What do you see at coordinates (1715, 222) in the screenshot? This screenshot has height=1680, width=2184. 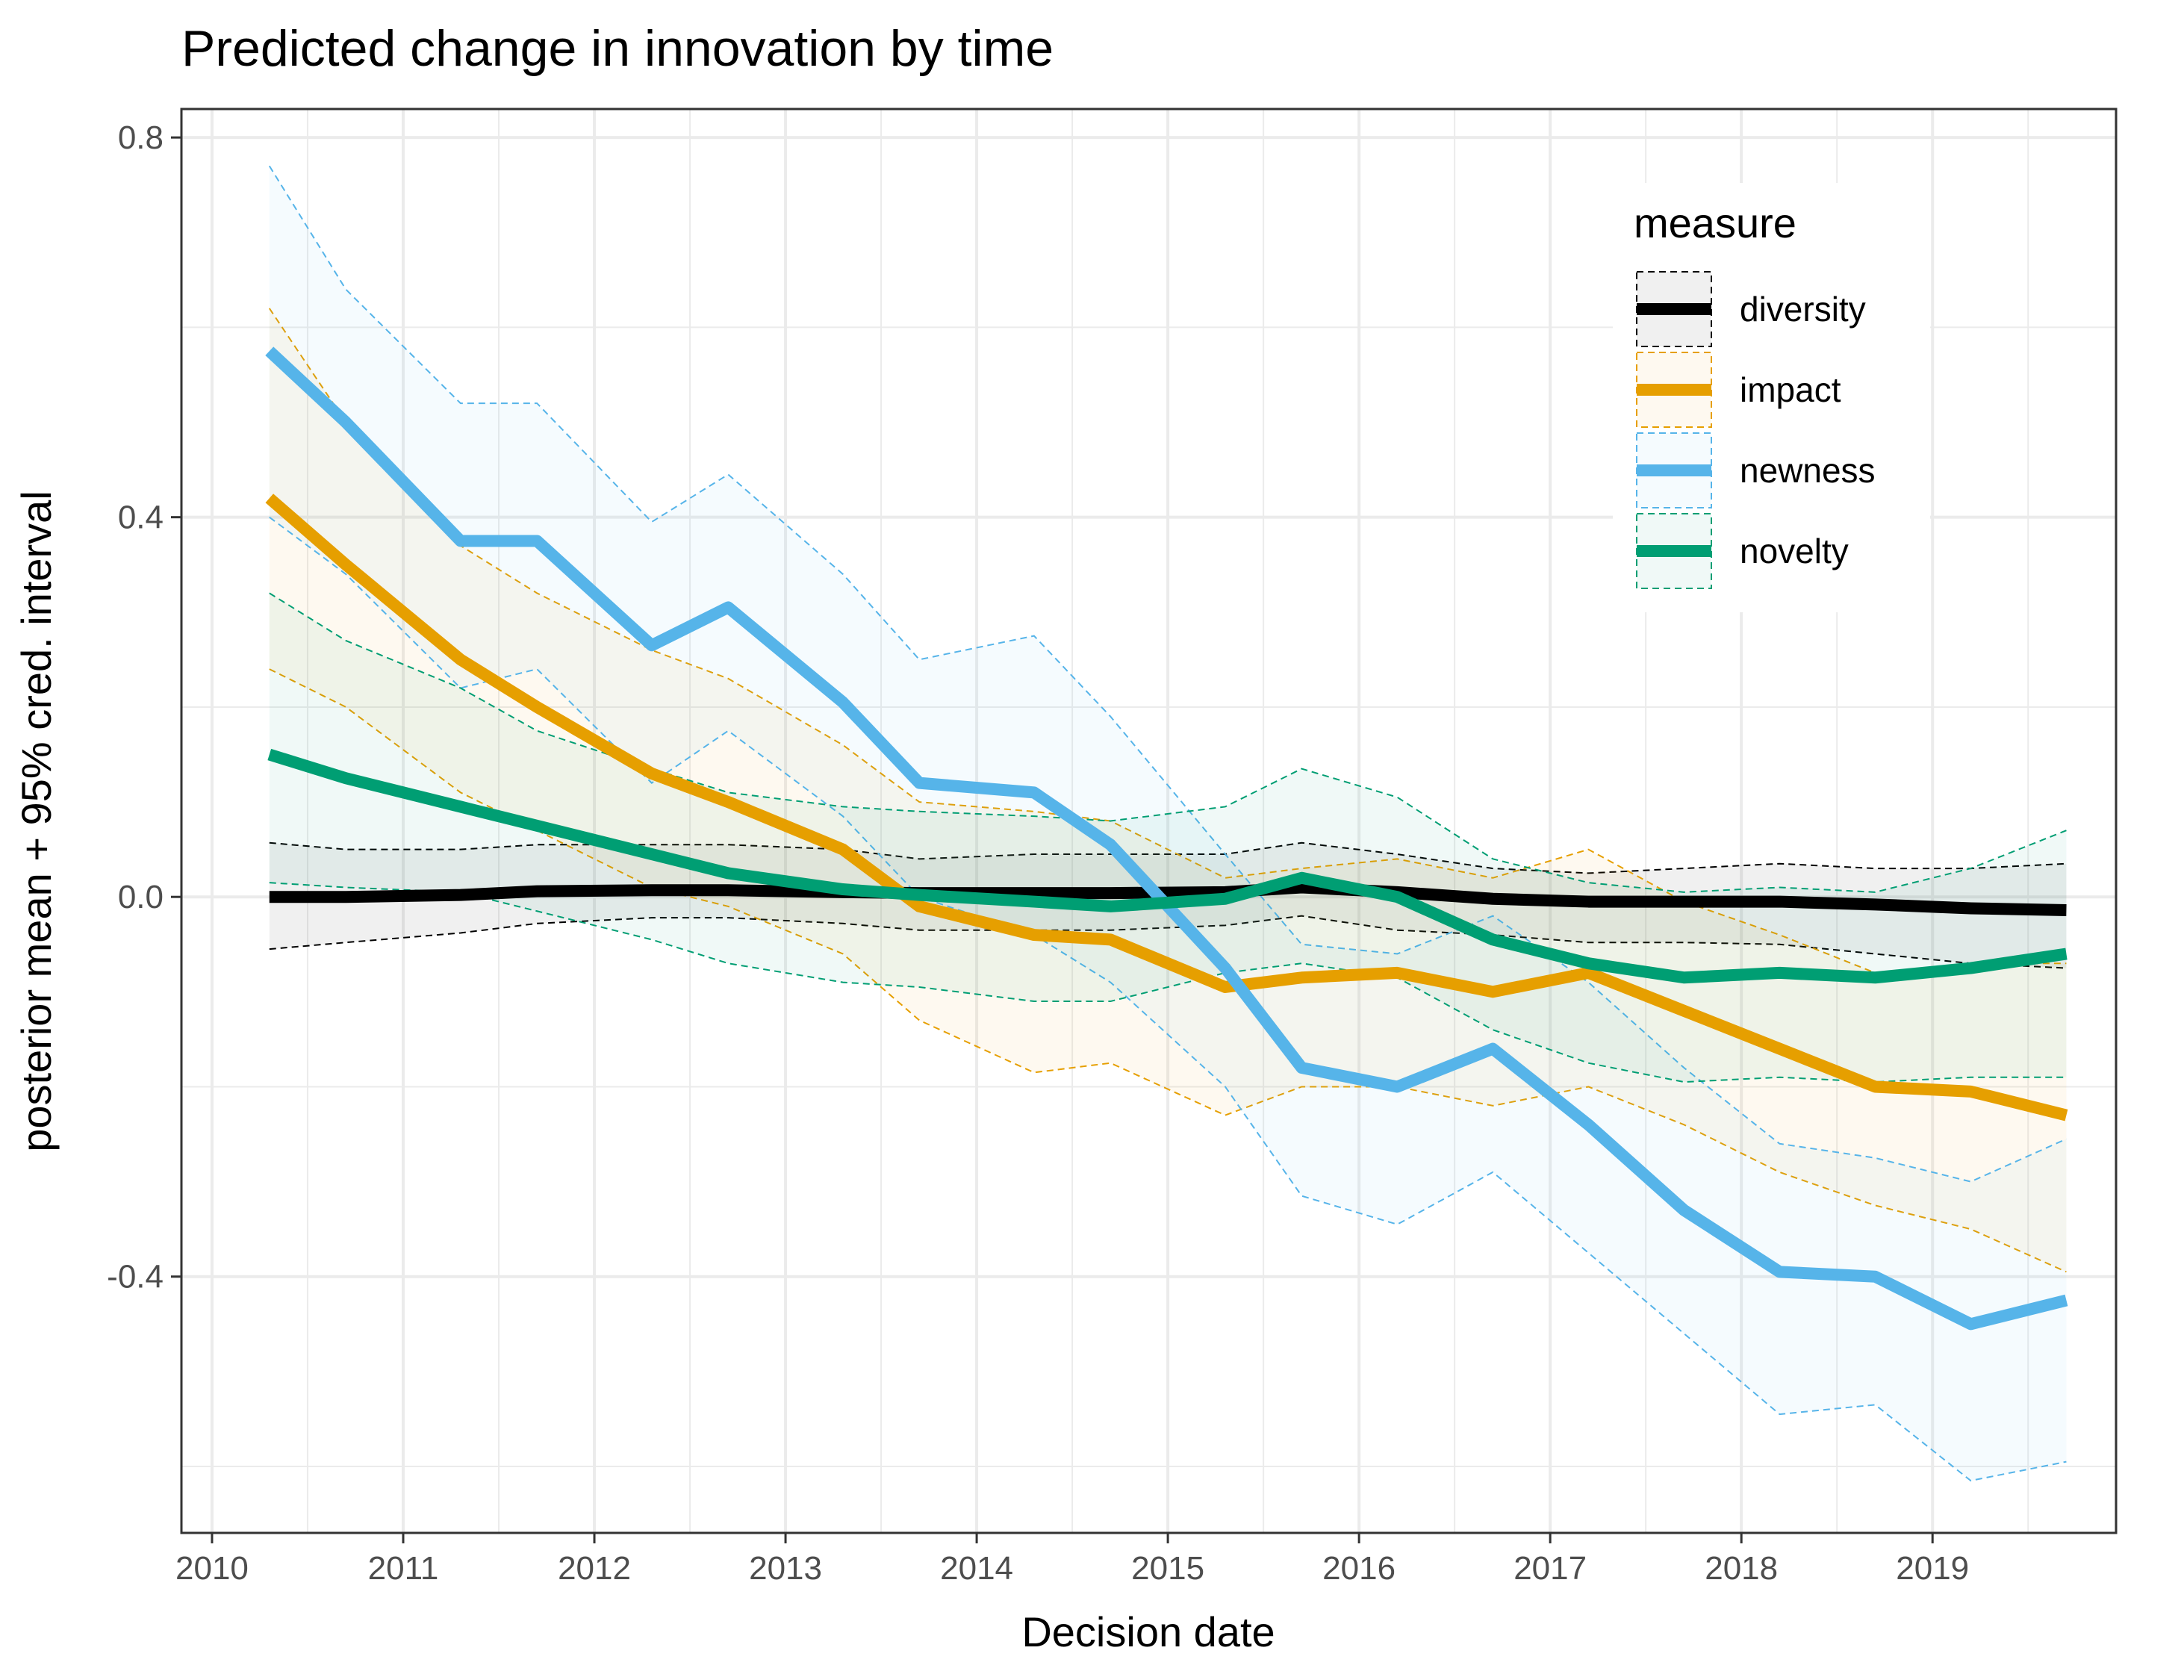 I see `legend-title: measure` at bounding box center [1715, 222].